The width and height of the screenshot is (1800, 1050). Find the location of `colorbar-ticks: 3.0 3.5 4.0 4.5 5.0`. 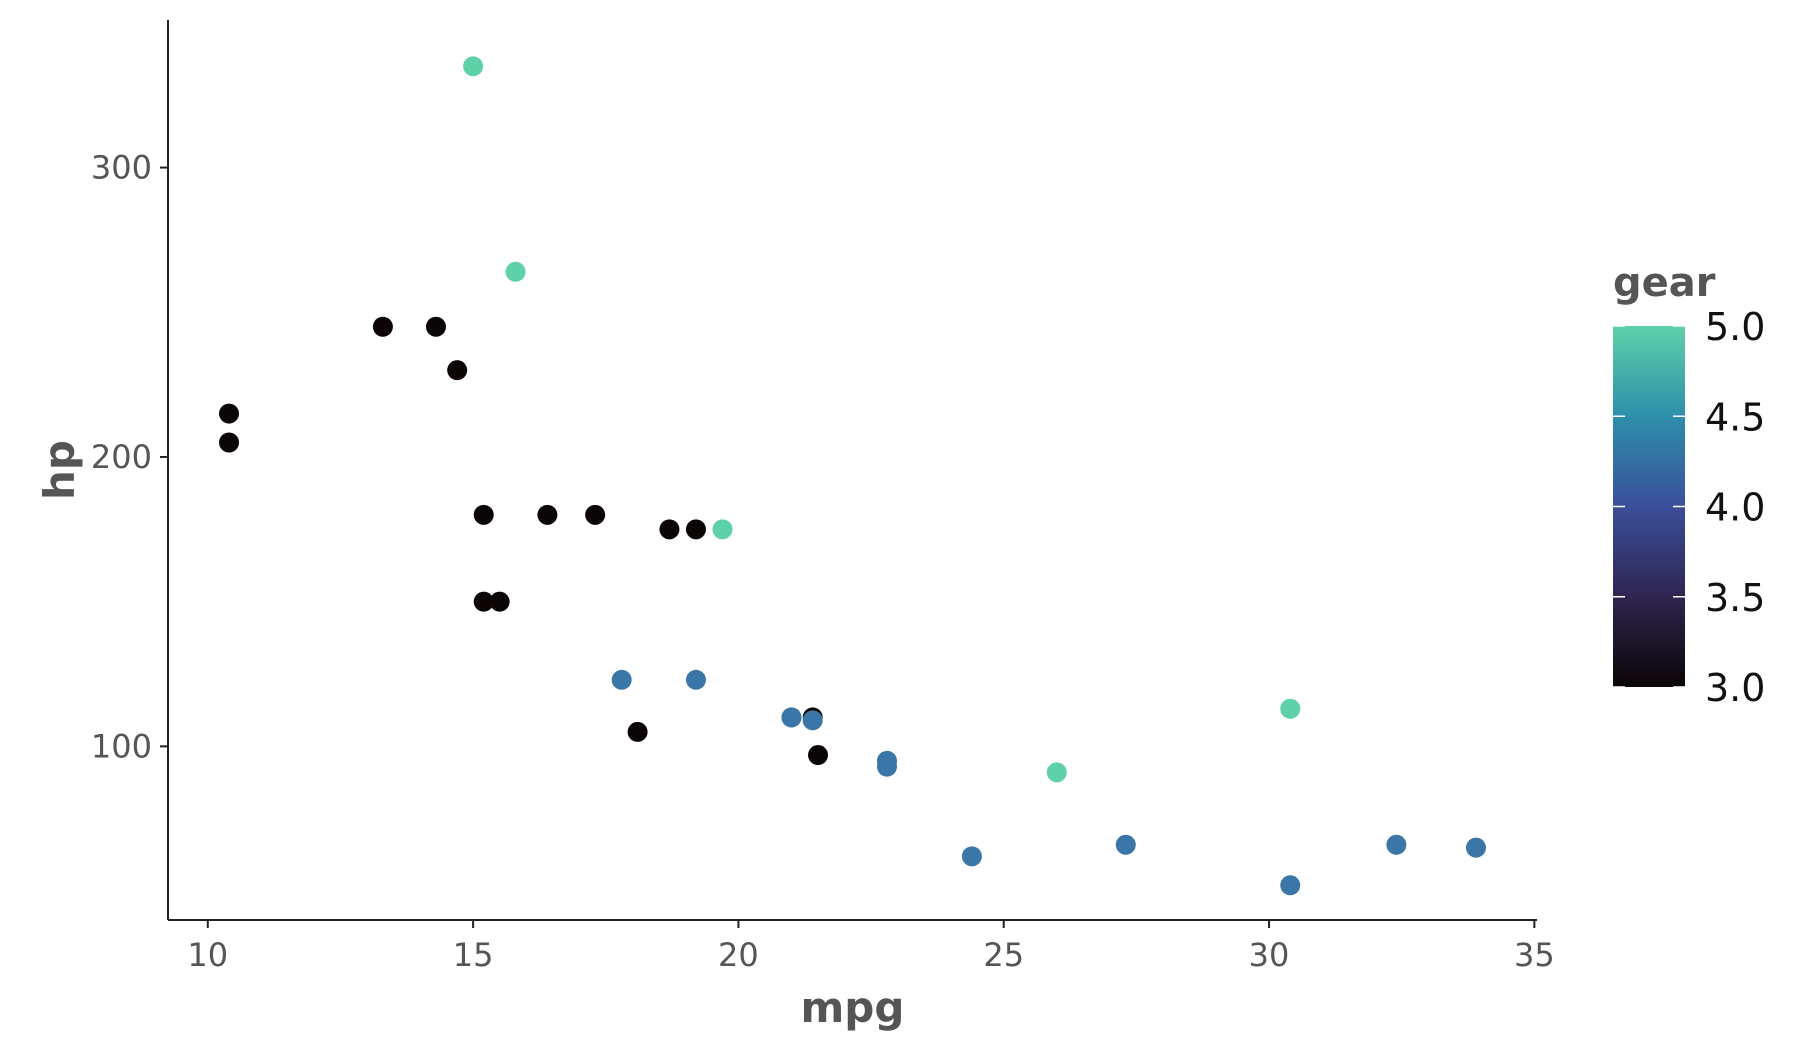

colorbar-ticks: 3.0 3.5 4.0 4.5 5.0 is located at coordinates (1689, 507).